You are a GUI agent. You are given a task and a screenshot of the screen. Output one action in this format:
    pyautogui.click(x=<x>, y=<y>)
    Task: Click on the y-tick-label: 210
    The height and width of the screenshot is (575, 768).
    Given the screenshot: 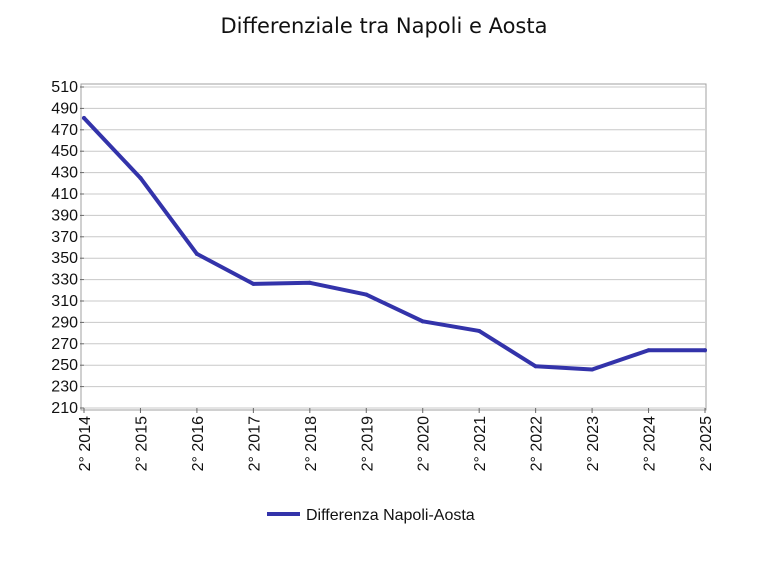 What is the action you would take?
    pyautogui.click(x=64, y=408)
    